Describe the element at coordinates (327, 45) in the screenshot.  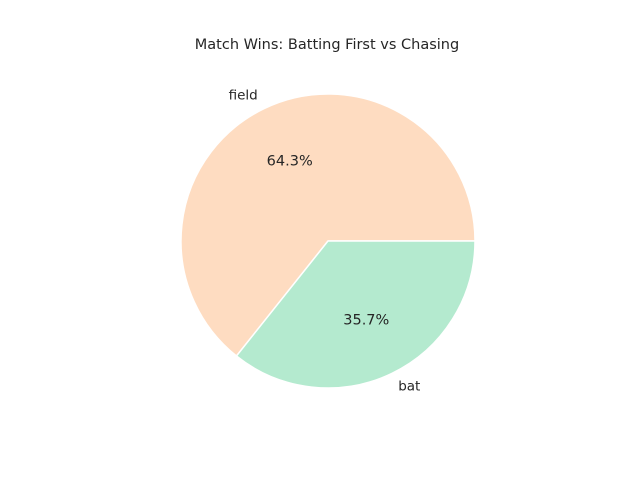
I see `chart-title: Match Wins: Batting First vs Chasing` at that location.